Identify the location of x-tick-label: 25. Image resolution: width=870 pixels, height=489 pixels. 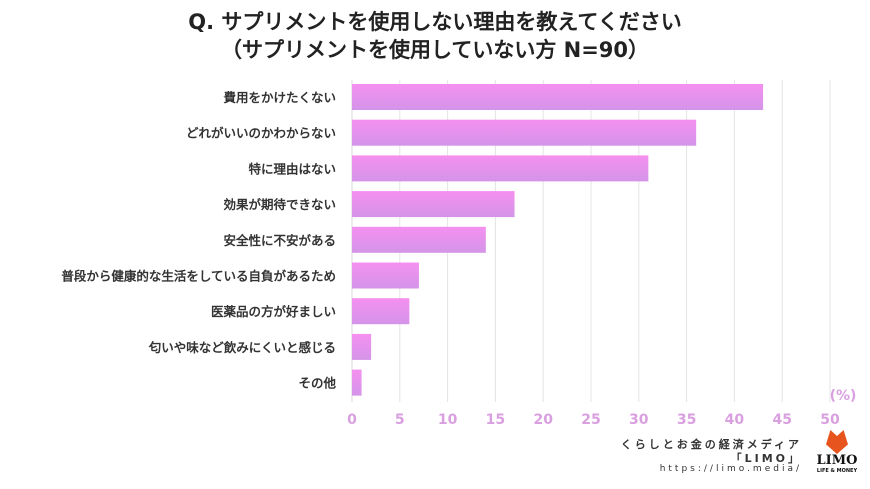
(590, 420).